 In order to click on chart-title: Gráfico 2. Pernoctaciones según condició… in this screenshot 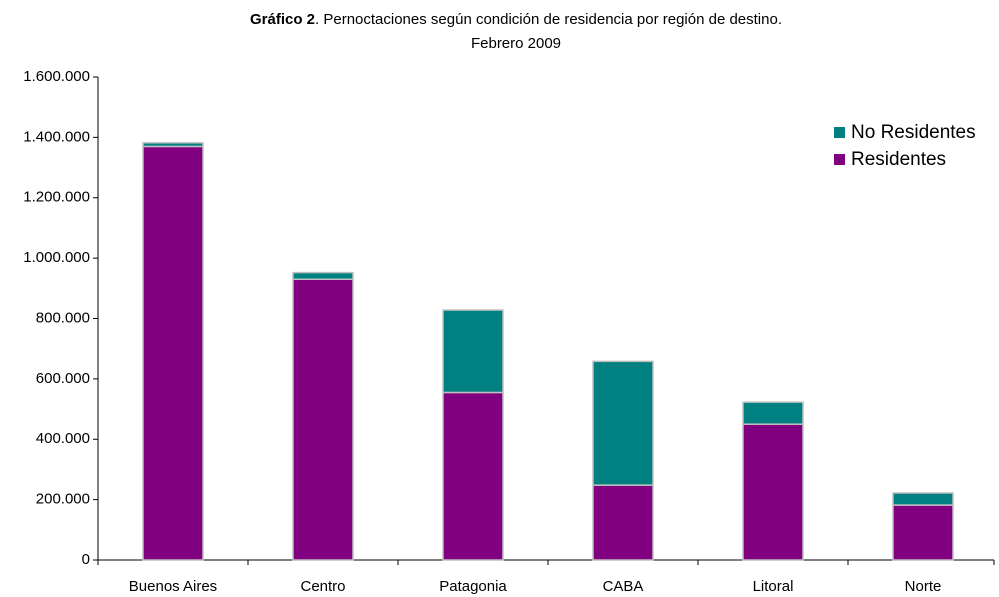, I will do `click(516, 19)`.